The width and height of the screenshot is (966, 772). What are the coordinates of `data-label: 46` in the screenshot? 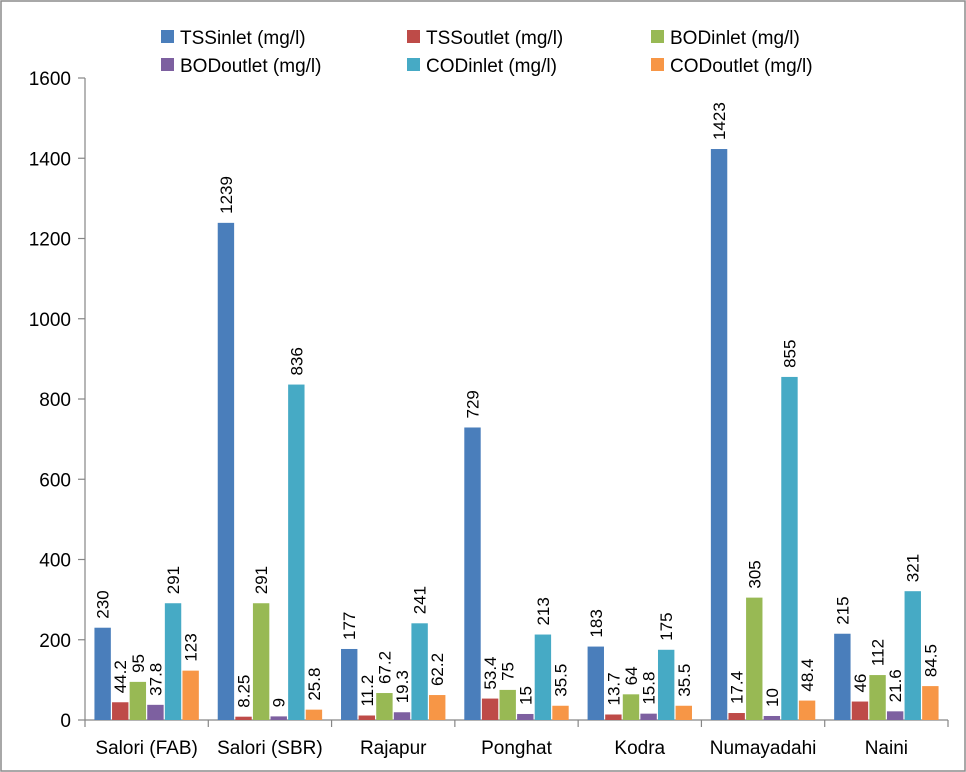 It's located at (860, 683).